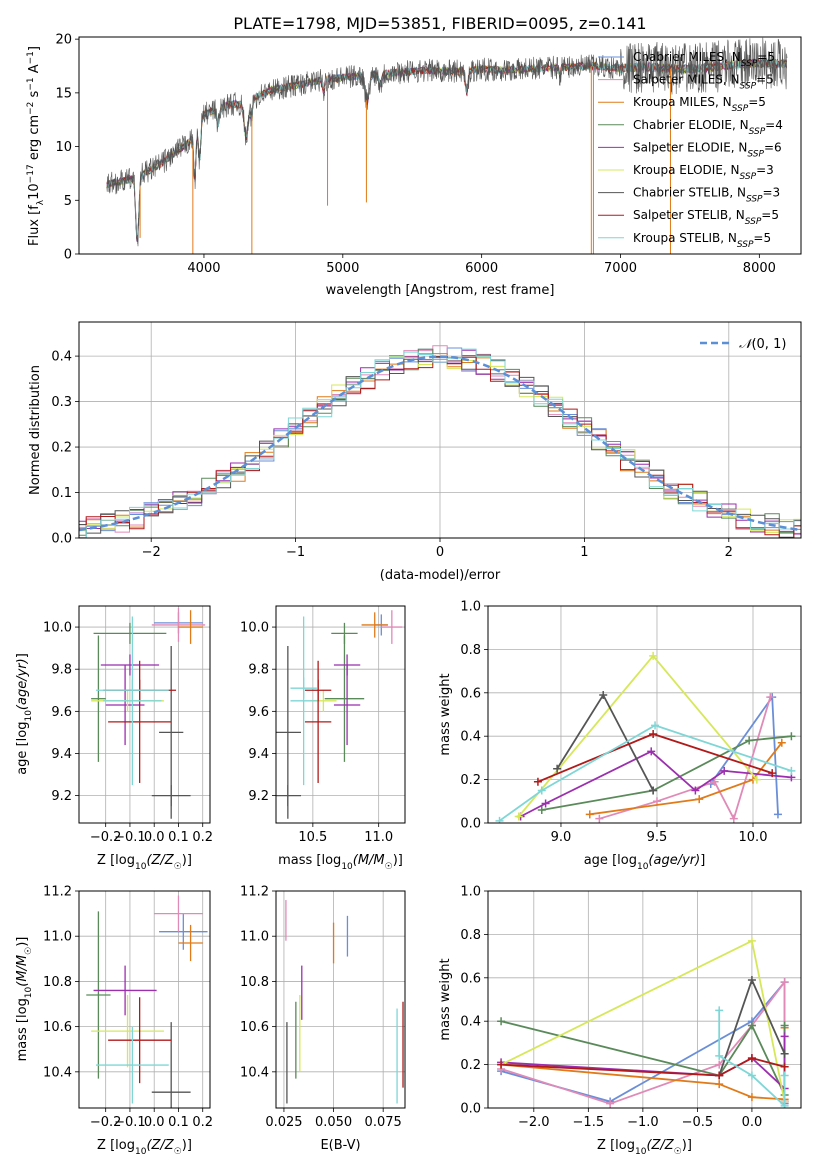 Image resolution: width=819 pixels, height=1170 pixels. I want to click on y-tick-label: 9.4, so click(258, 754).